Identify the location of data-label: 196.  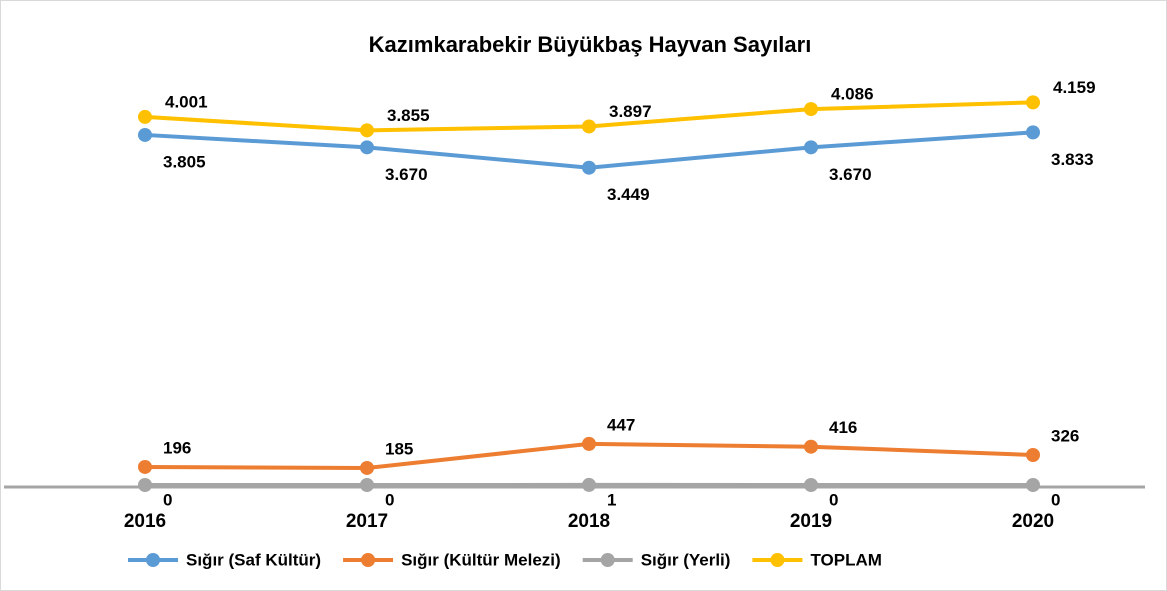
(177, 447).